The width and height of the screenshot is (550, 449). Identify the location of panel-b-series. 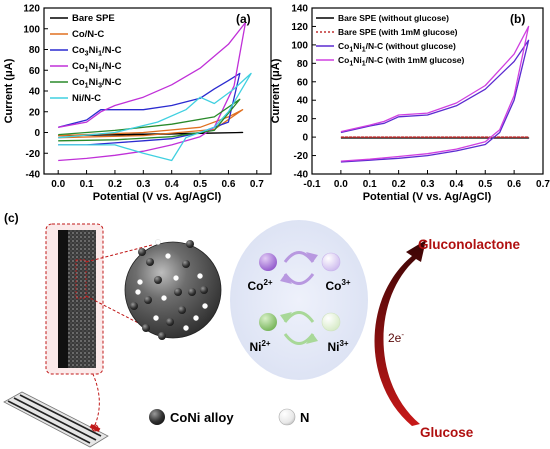
(435, 94).